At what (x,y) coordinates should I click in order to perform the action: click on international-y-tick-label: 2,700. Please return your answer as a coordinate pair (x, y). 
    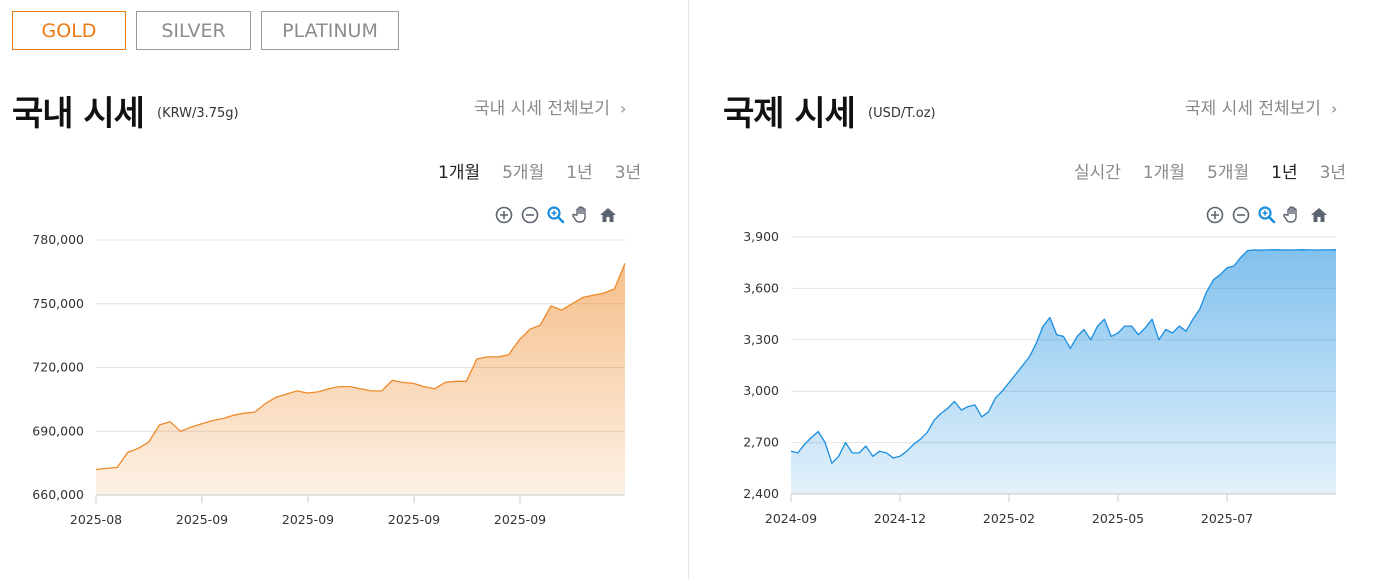
    Looking at the image, I should click on (761, 442).